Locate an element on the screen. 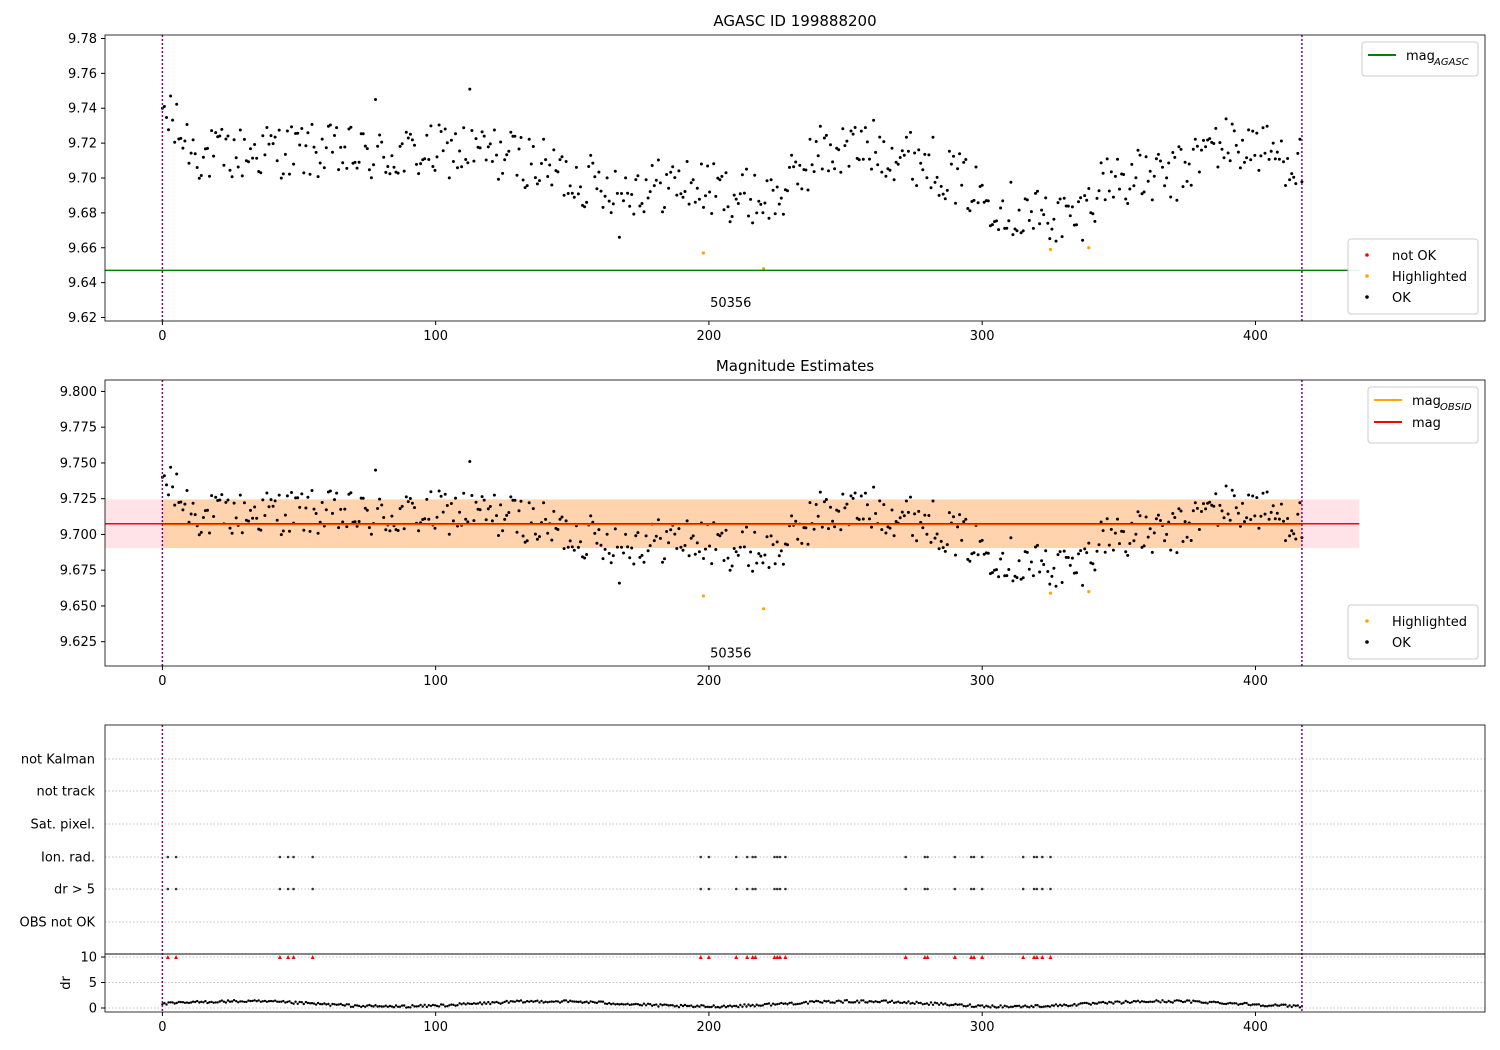 The width and height of the screenshot is (1500, 1050). flag-label: Sat. pixel. is located at coordinates (63, 825).